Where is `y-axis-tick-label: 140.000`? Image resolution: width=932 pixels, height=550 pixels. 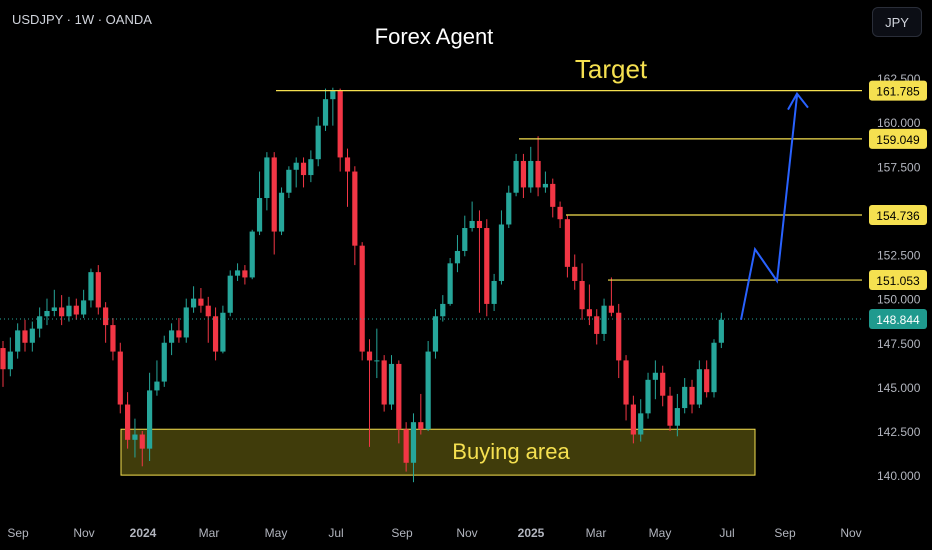
y-axis-tick-label: 140.000 is located at coordinates (899, 476).